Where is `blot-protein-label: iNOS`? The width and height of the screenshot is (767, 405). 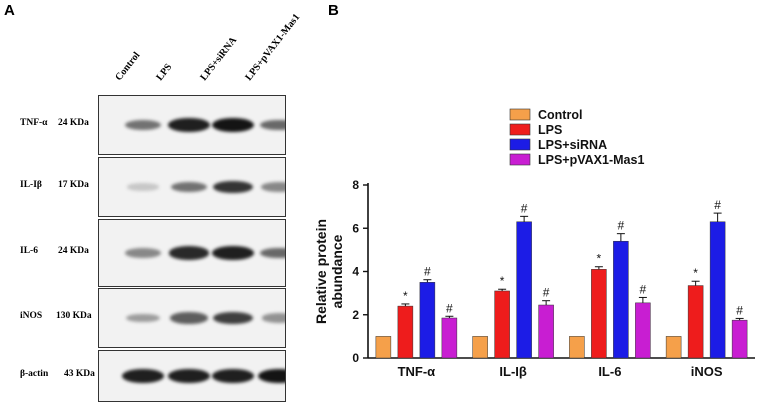
blot-protein-label: iNOS is located at coordinates (31, 316).